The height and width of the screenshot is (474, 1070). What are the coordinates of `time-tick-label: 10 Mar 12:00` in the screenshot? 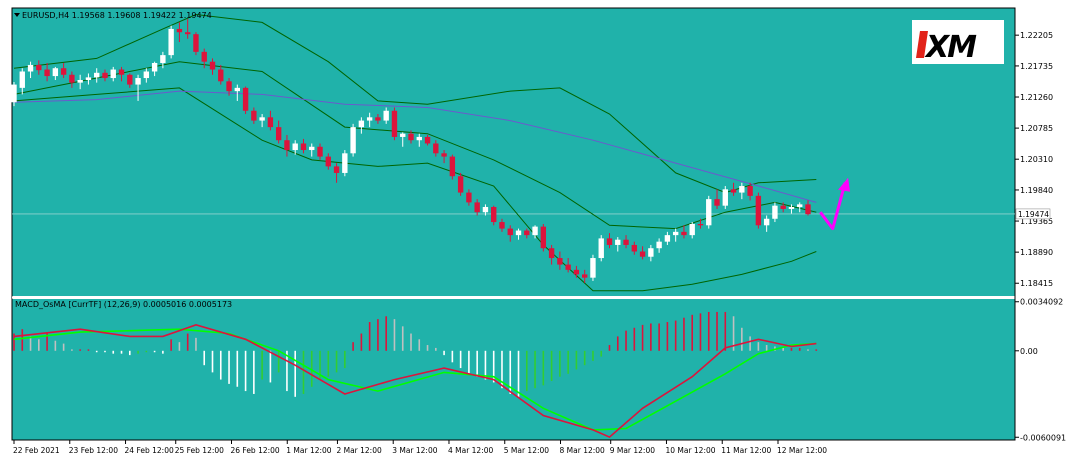 It's located at (690, 450).